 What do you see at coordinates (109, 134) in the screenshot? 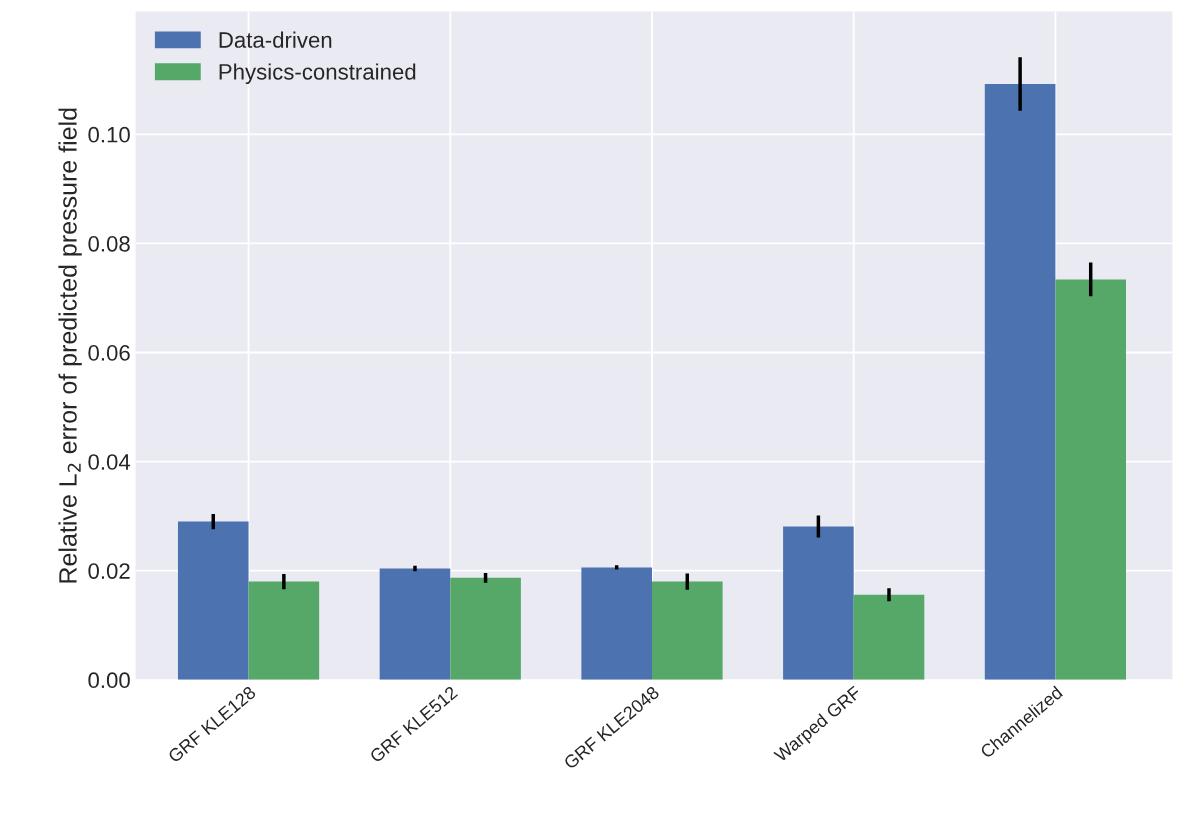
I see `y-tick-label: 0.10` at bounding box center [109, 134].